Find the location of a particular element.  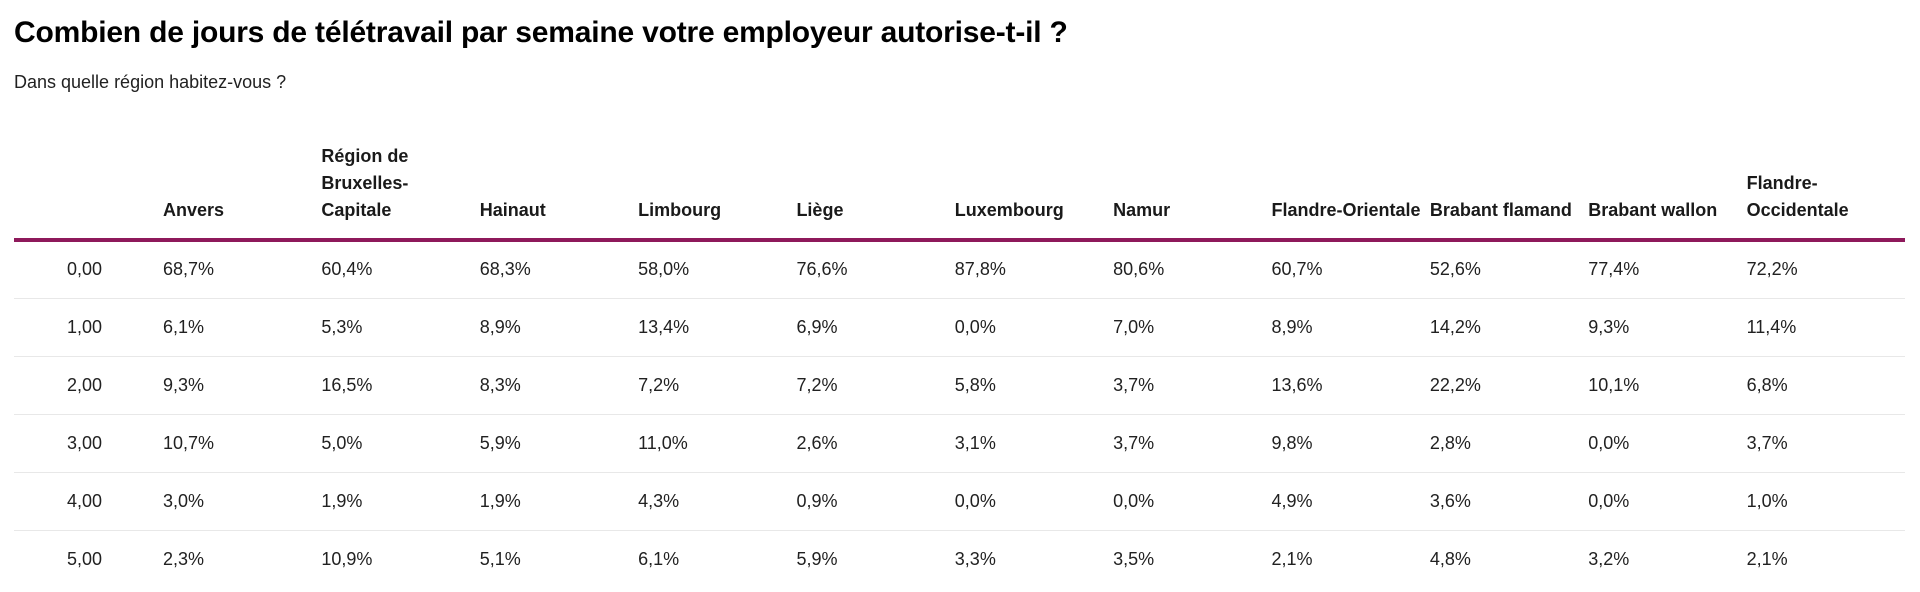

table-cell: 13,4% is located at coordinates (717, 326).